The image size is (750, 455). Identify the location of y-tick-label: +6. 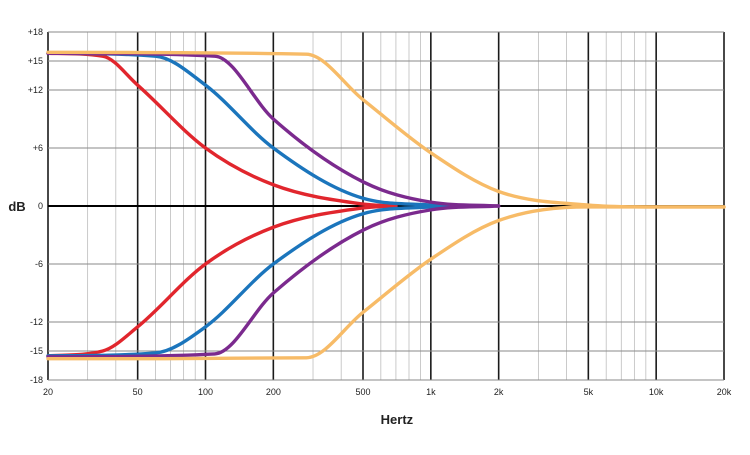
(38, 148).